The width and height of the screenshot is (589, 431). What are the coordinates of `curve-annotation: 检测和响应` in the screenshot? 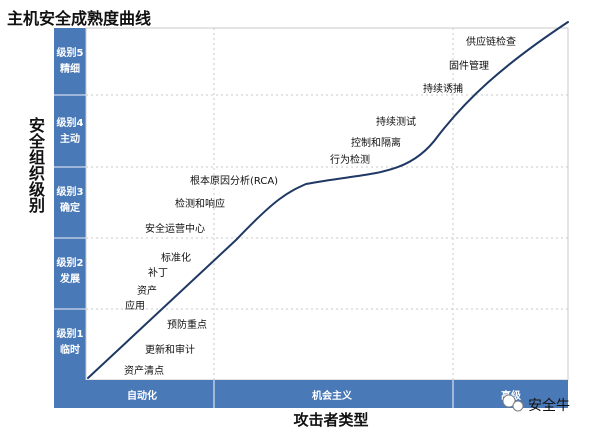 It's located at (200, 203).